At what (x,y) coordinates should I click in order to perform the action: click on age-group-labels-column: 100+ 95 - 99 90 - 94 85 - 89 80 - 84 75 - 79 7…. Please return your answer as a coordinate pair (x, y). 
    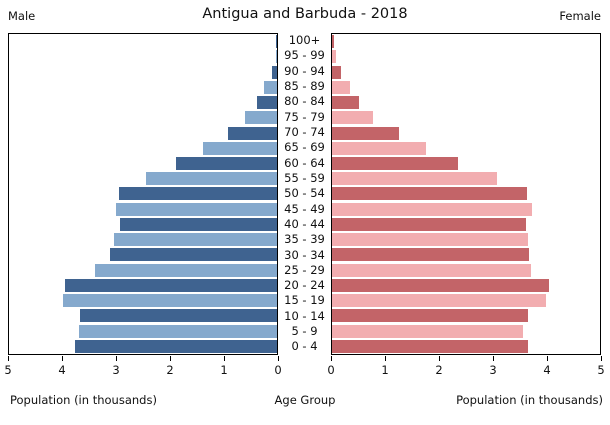
    Looking at the image, I should click on (304, 194).